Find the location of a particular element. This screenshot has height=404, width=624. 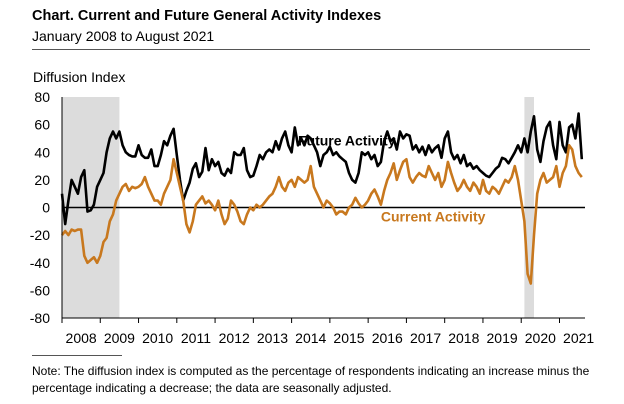

series-label: Current Activity is located at coordinates (433, 216).